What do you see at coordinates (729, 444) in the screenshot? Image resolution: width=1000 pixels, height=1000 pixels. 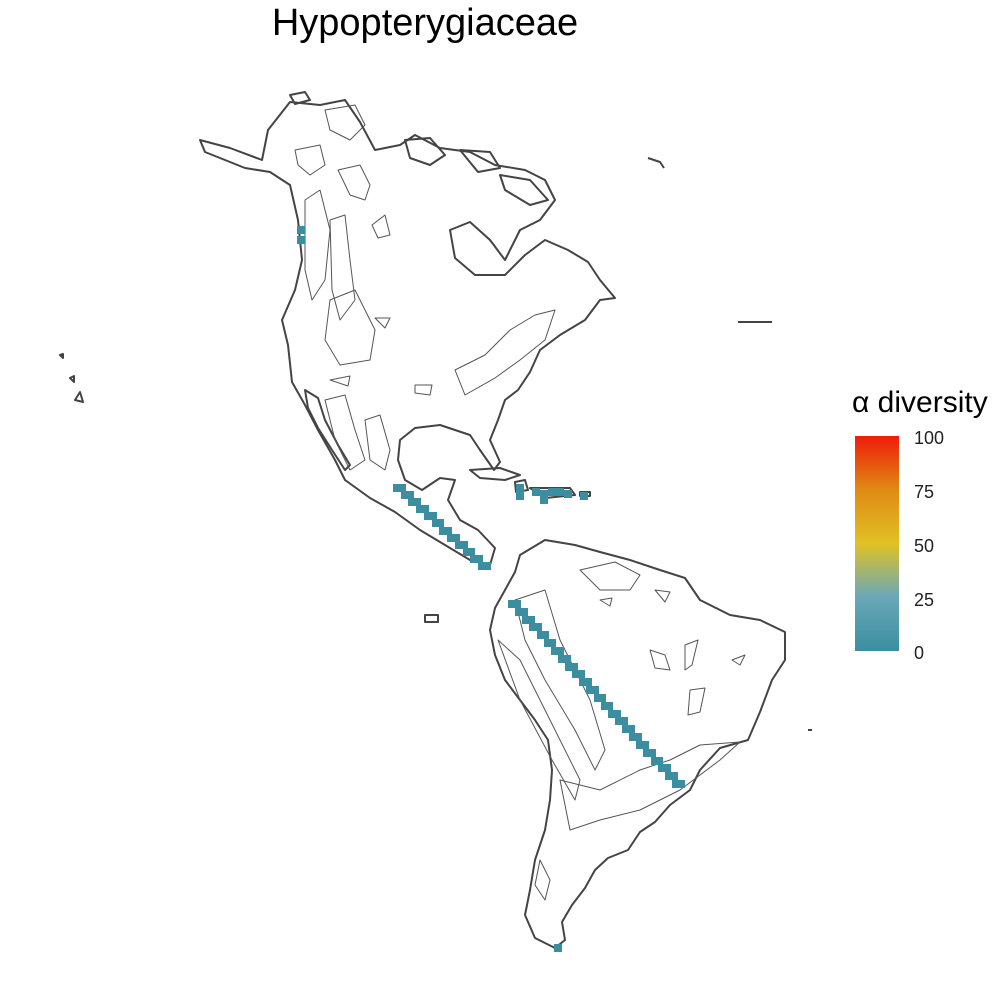 I see `atlantic-islands` at bounding box center [729, 444].